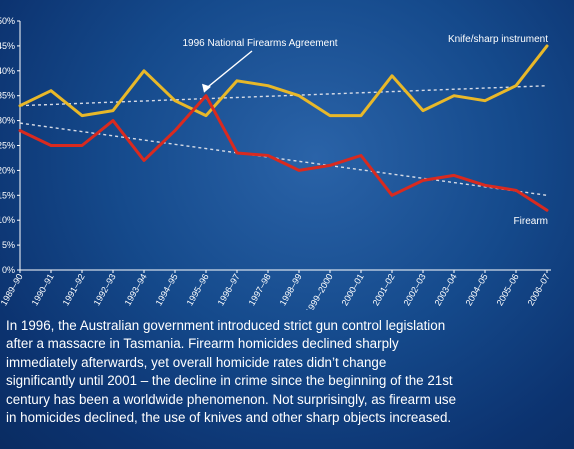 This screenshot has height=449, width=574. I want to click on y-tick-label: 20%, so click(7, 170).